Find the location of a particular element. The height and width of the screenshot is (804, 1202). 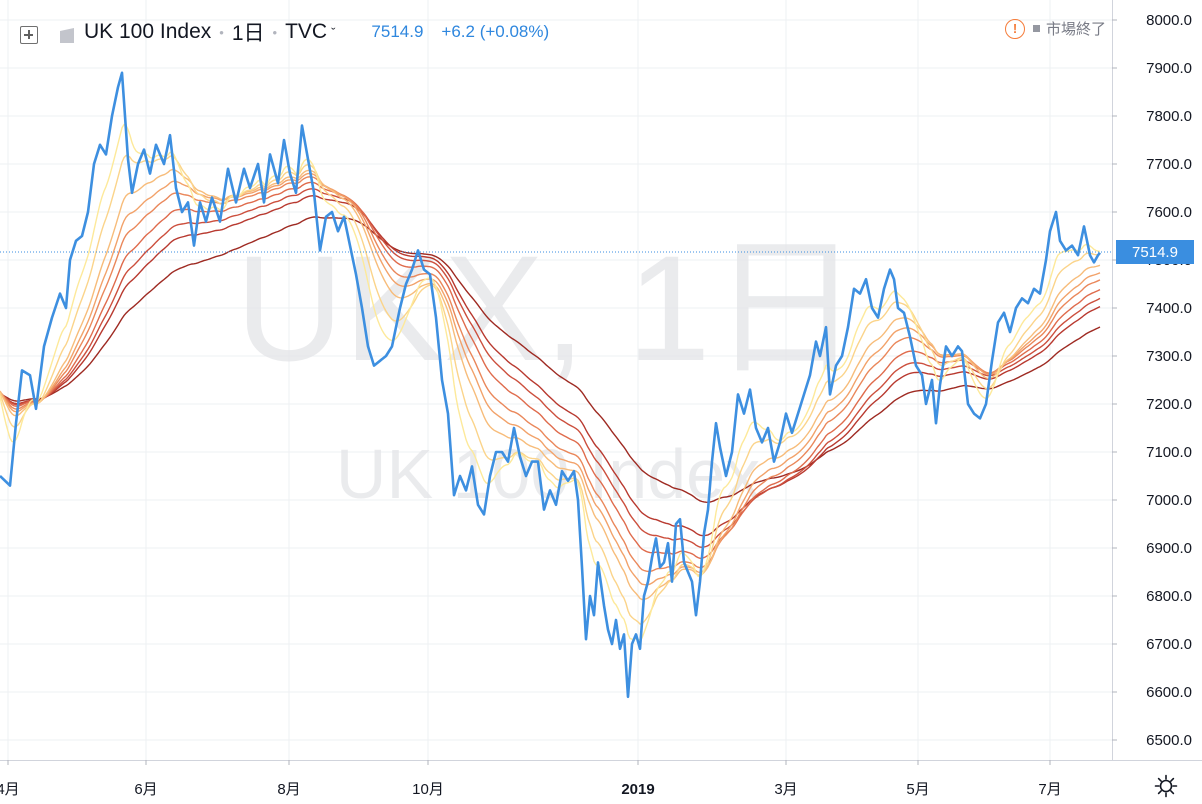

y-tick-label: 7100.0 is located at coordinates (1169, 452).